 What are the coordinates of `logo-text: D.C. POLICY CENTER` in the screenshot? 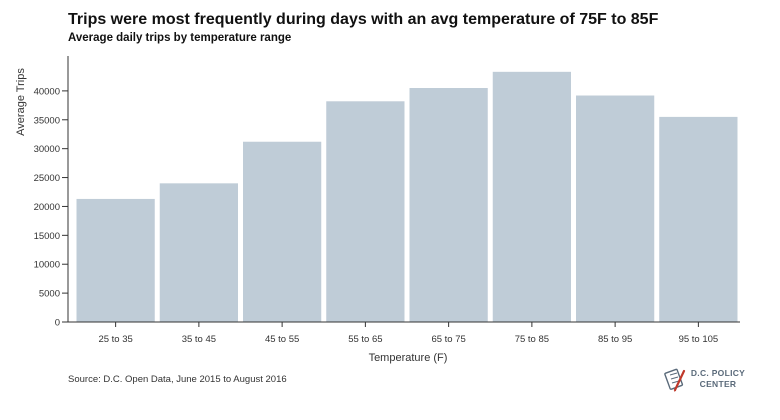 It's located at (718, 379).